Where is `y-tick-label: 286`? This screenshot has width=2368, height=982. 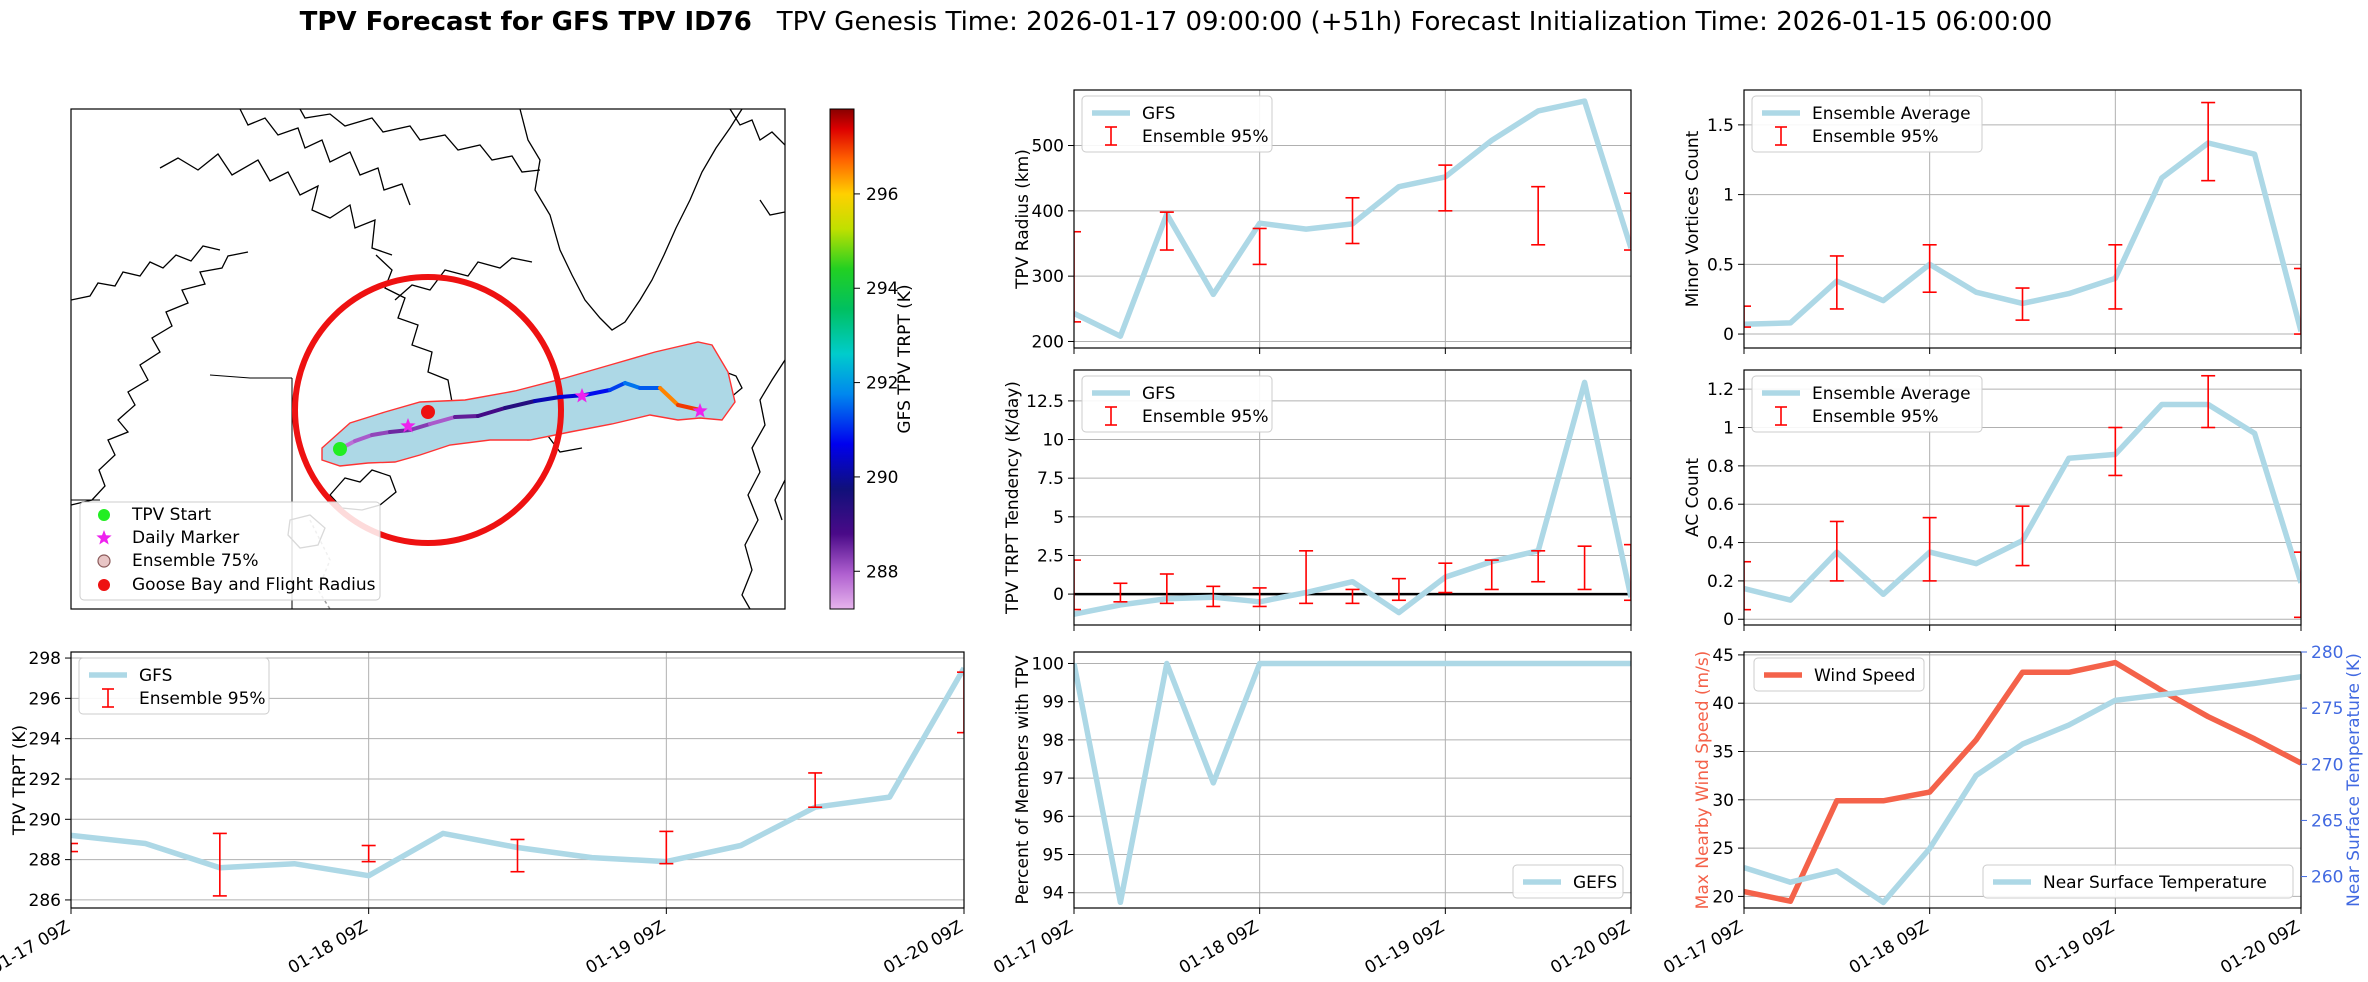
y-tick-label: 286 is located at coordinates (45, 901).